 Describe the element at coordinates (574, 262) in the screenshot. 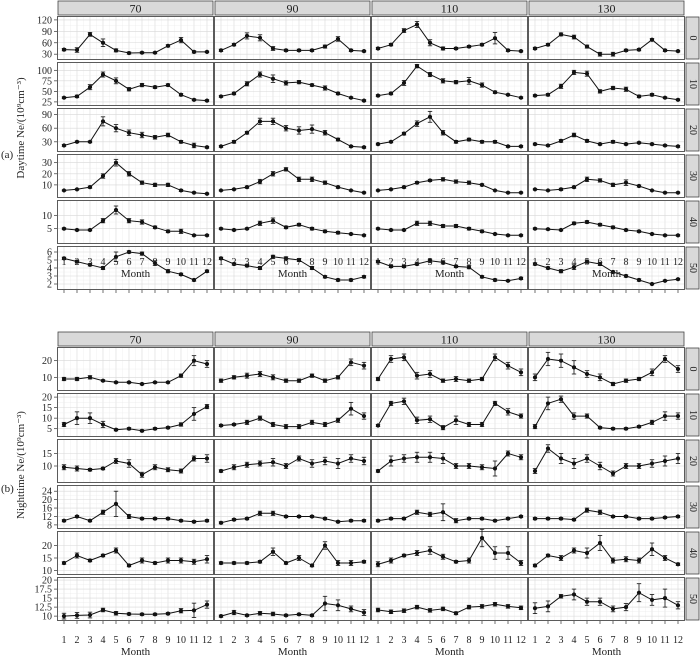

I see `x-tick-label: 4` at that location.